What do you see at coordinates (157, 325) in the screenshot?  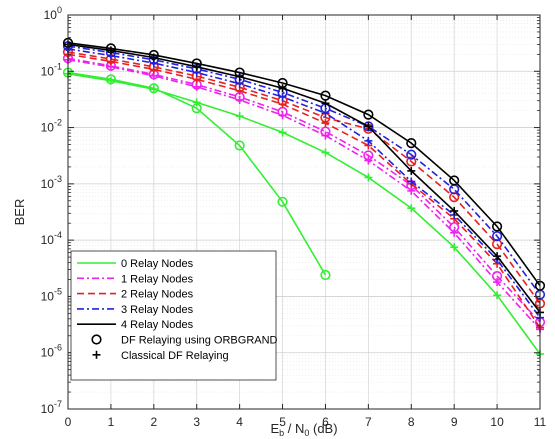 I see `legend-label-4: 4 Relay Nodes` at bounding box center [157, 325].